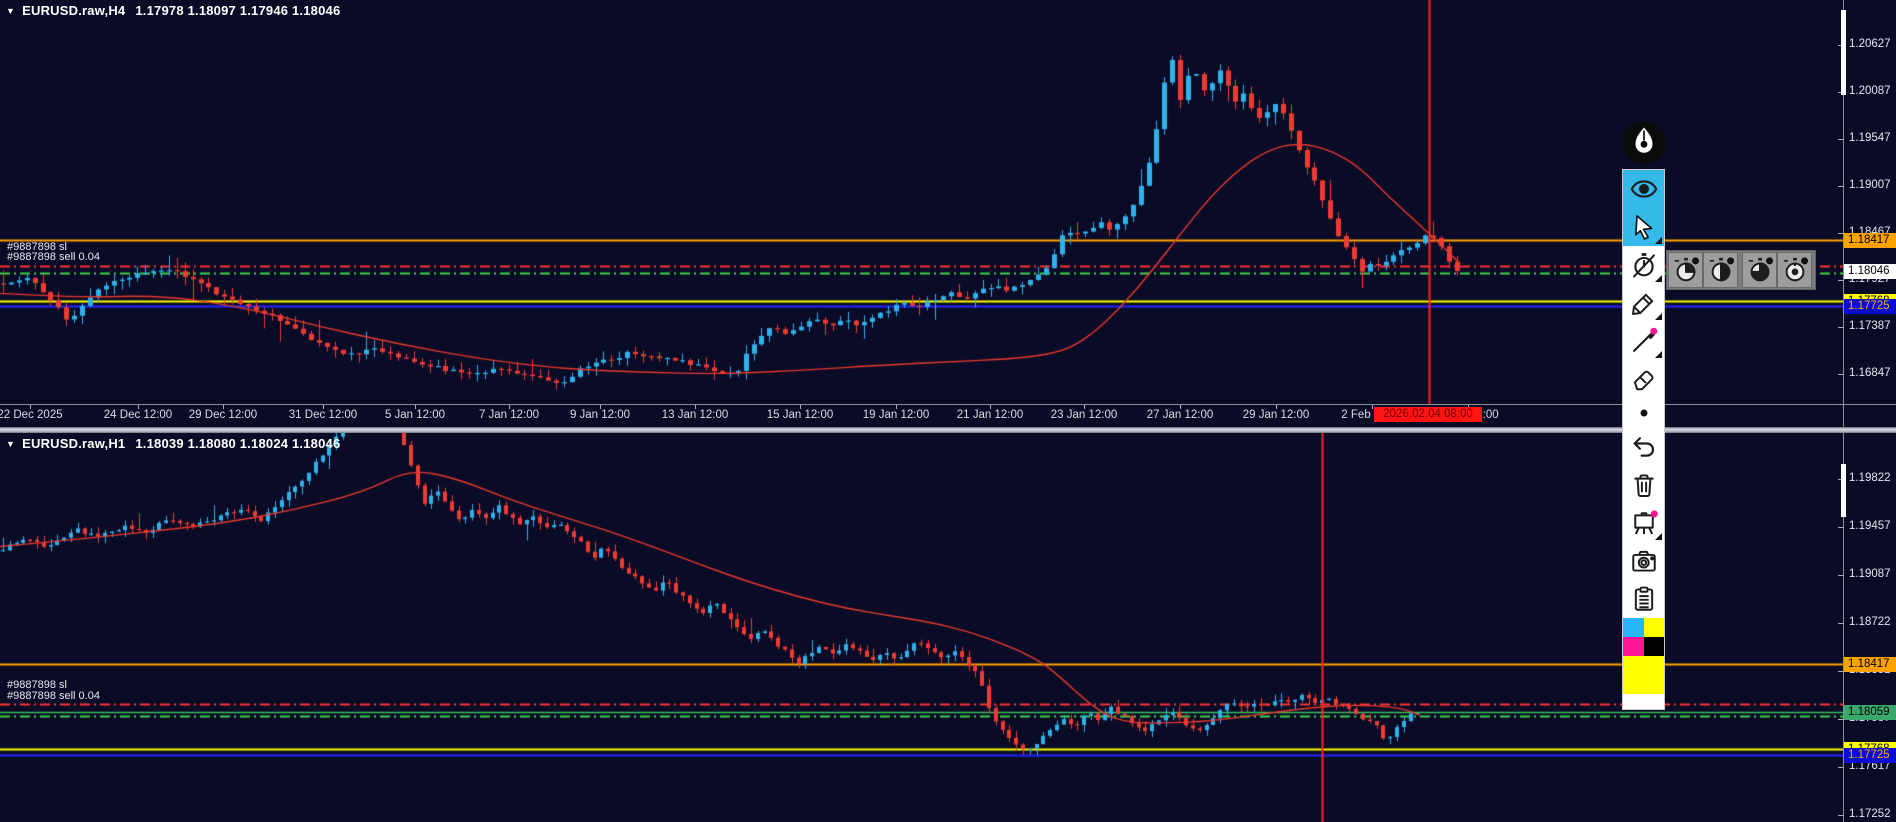  I want to click on h4-expander-icon: ▼, so click(11, 11).